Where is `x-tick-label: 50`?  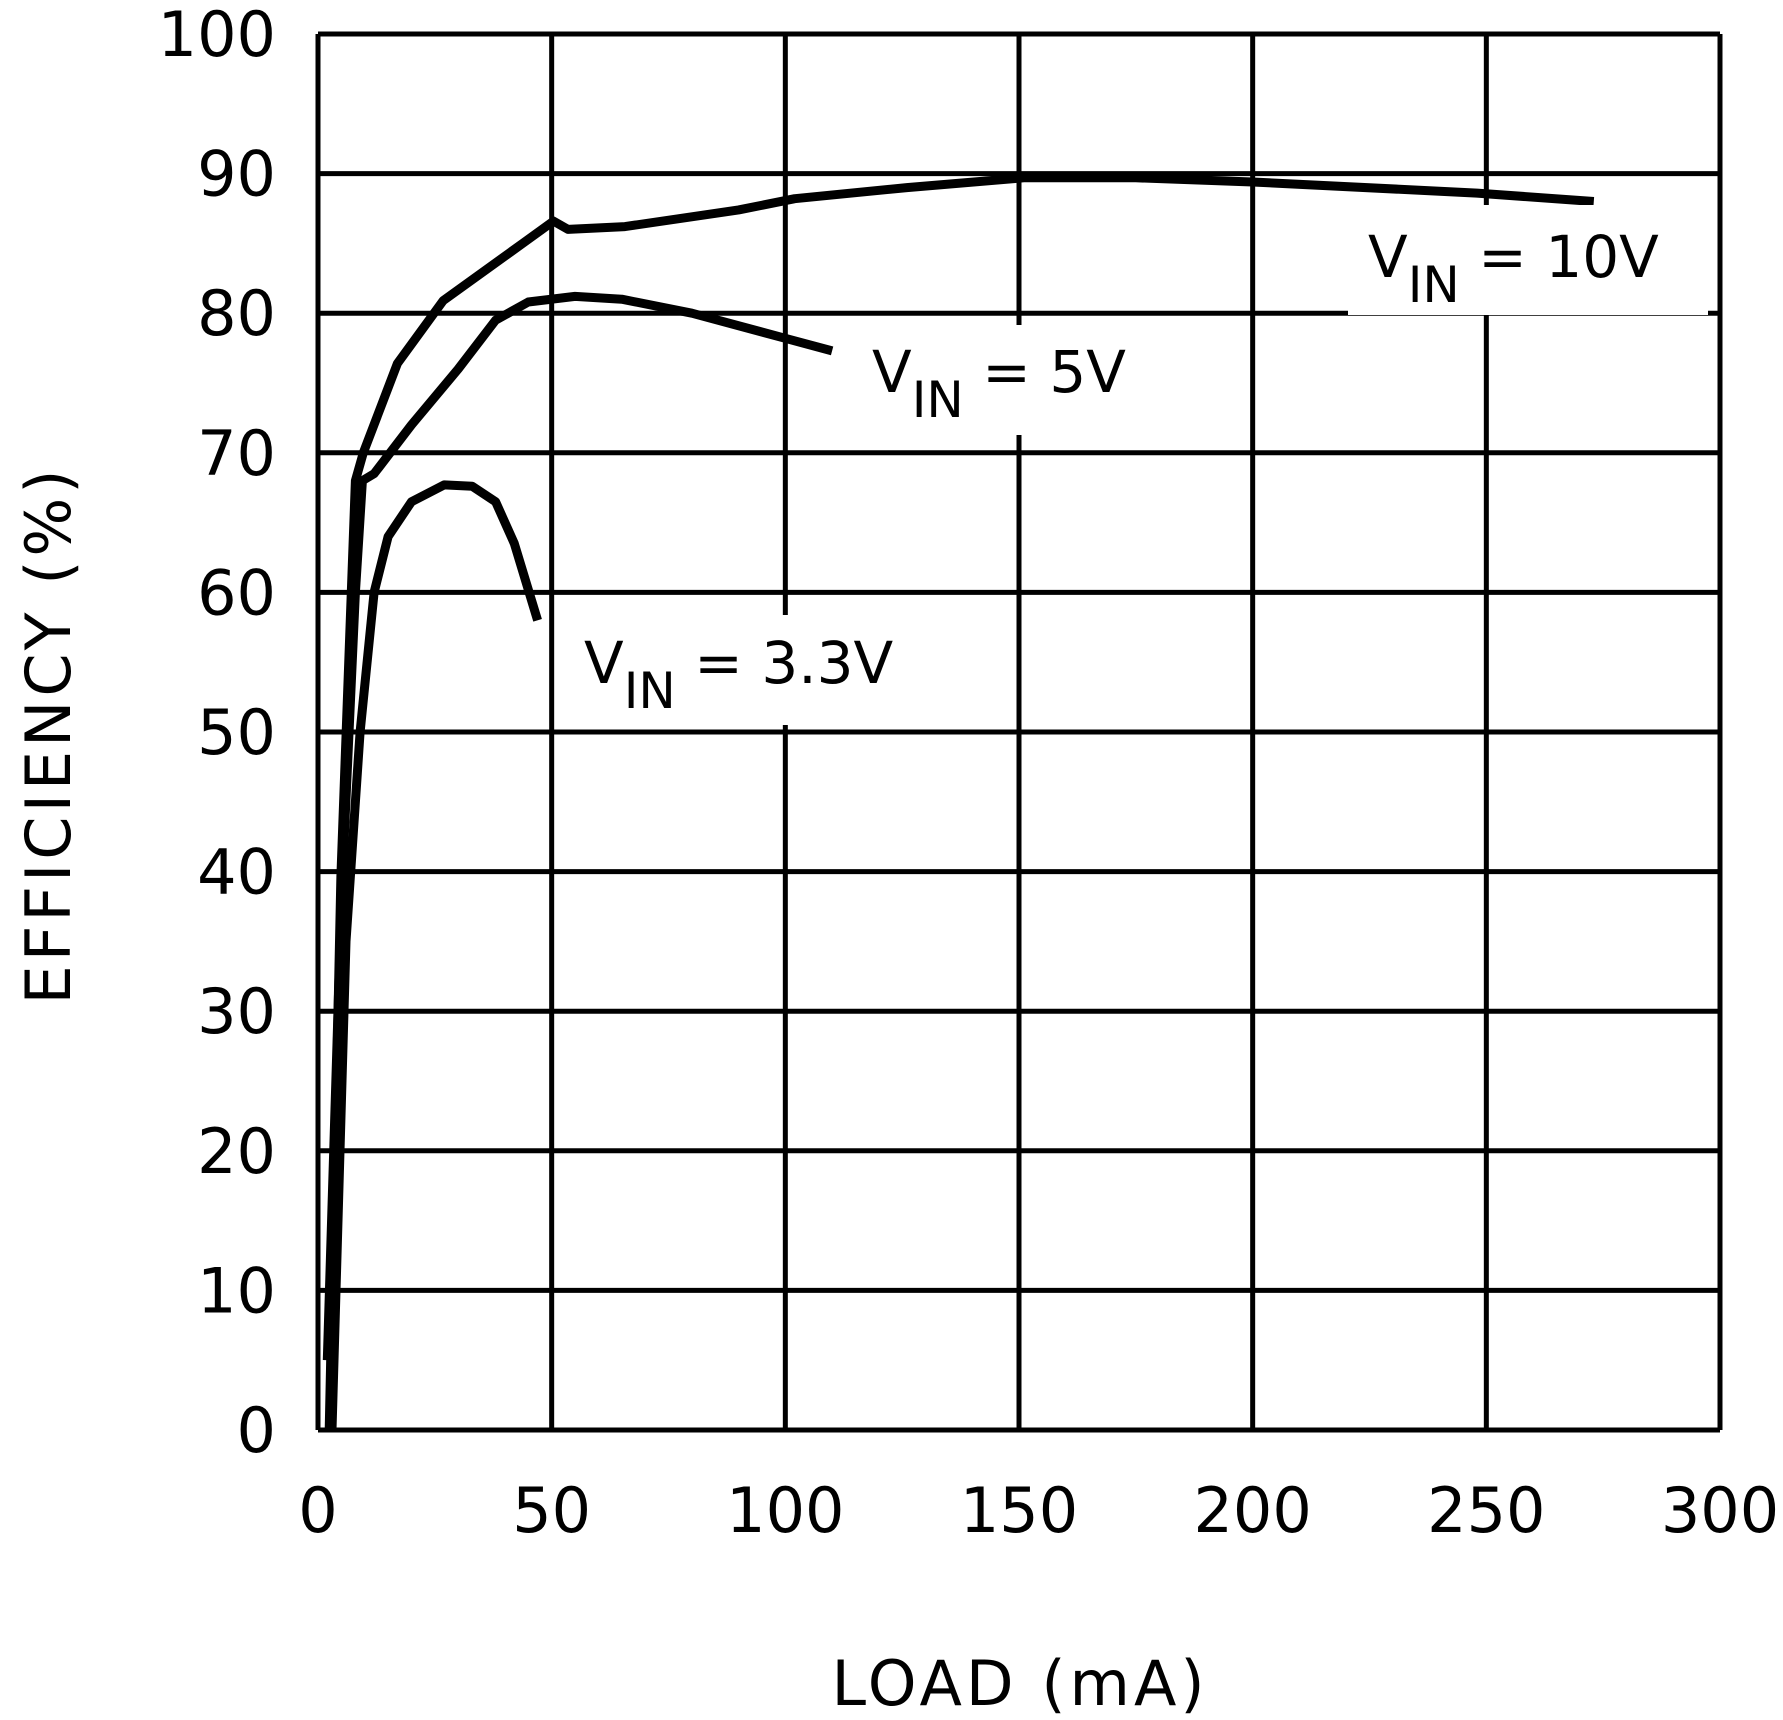 x-tick-label: 50 is located at coordinates (551, 1510).